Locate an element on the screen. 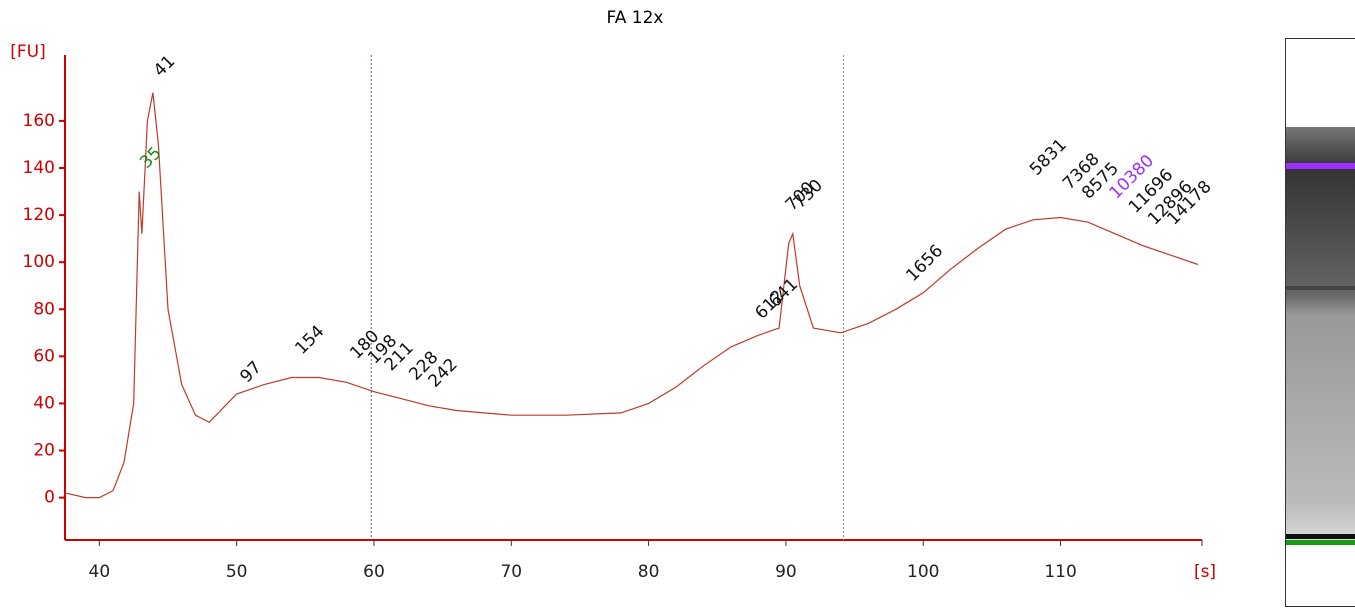 Image resolution: width=1355 pixels, height=609 pixels. y-tick-label: 60 is located at coordinates (44, 356).